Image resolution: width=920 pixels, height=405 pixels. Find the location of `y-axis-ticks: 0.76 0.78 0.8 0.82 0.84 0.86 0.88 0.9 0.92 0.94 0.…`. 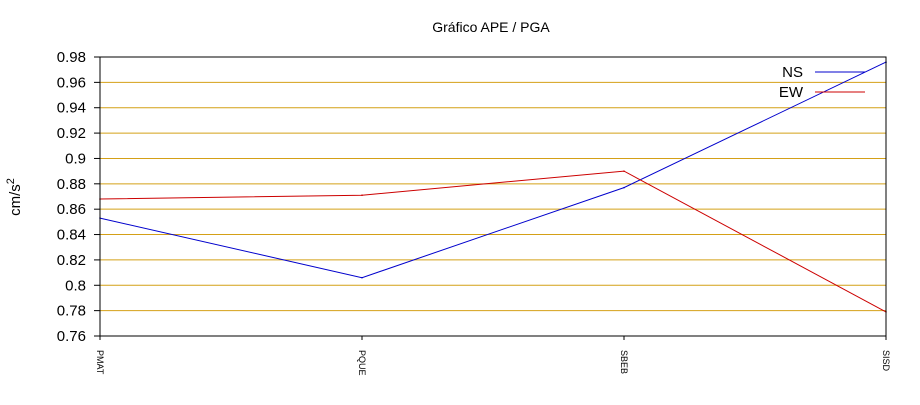

y-axis-ticks: 0.76 0.78 0.8 0.82 0.84 0.86 0.88 0.9 0.92 0.94 0.… is located at coordinates (78, 197).